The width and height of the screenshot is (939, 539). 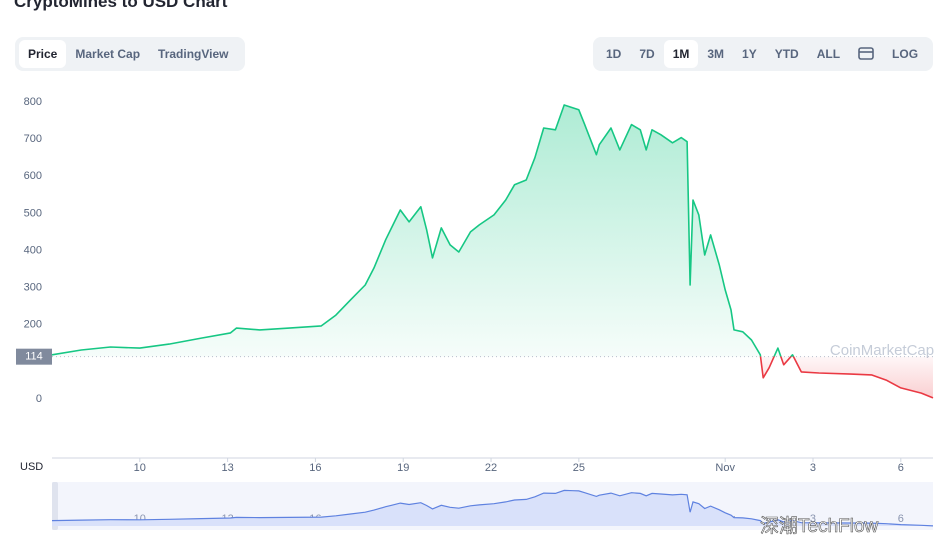 What do you see at coordinates (33, 176) in the screenshot?
I see `y-tick-label: 600` at bounding box center [33, 176].